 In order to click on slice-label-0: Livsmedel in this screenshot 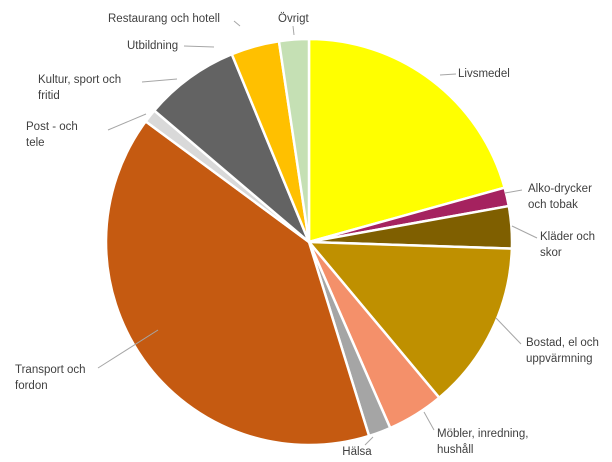, I will do `click(484, 74)`.